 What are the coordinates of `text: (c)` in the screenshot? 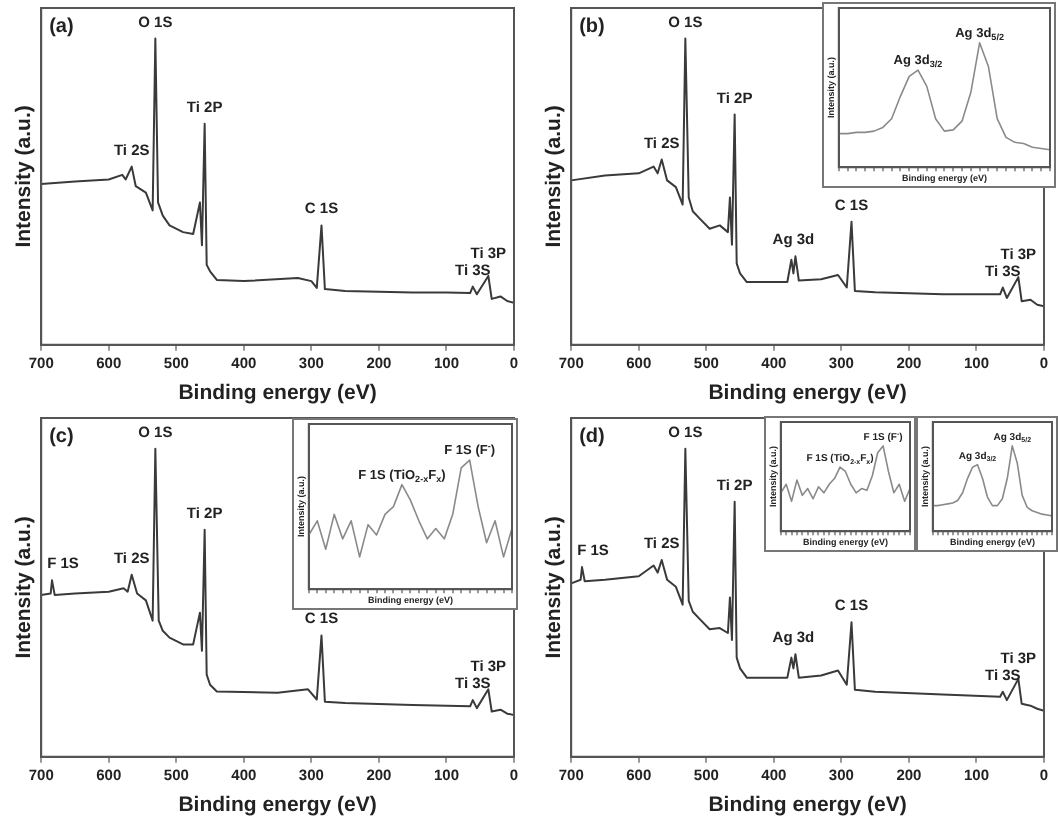 It's located at (61, 437).